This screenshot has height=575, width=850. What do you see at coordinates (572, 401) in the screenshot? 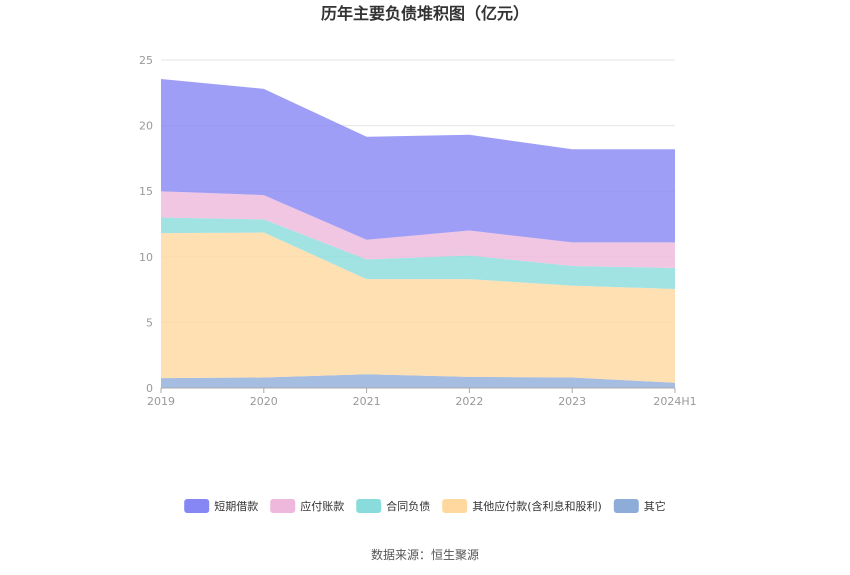
I see `x-tick-label: 2023` at bounding box center [572, 401].